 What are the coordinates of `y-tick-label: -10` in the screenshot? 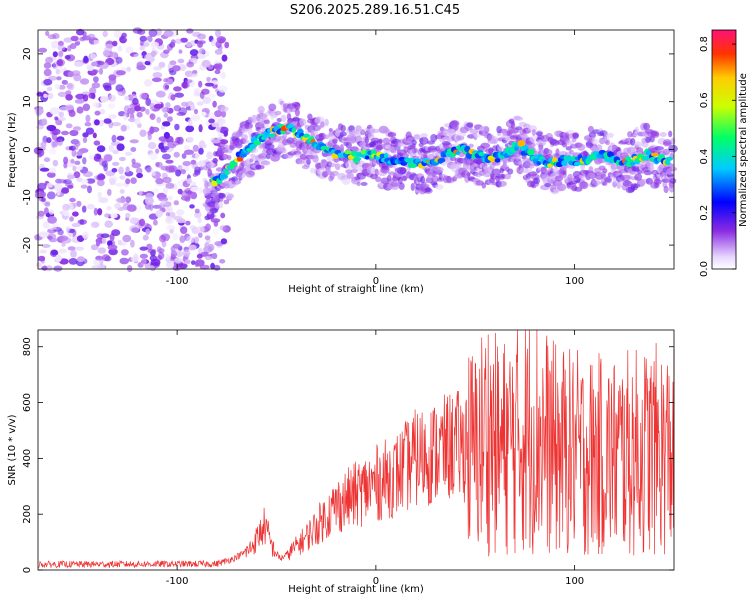 It's located at (27, 197).